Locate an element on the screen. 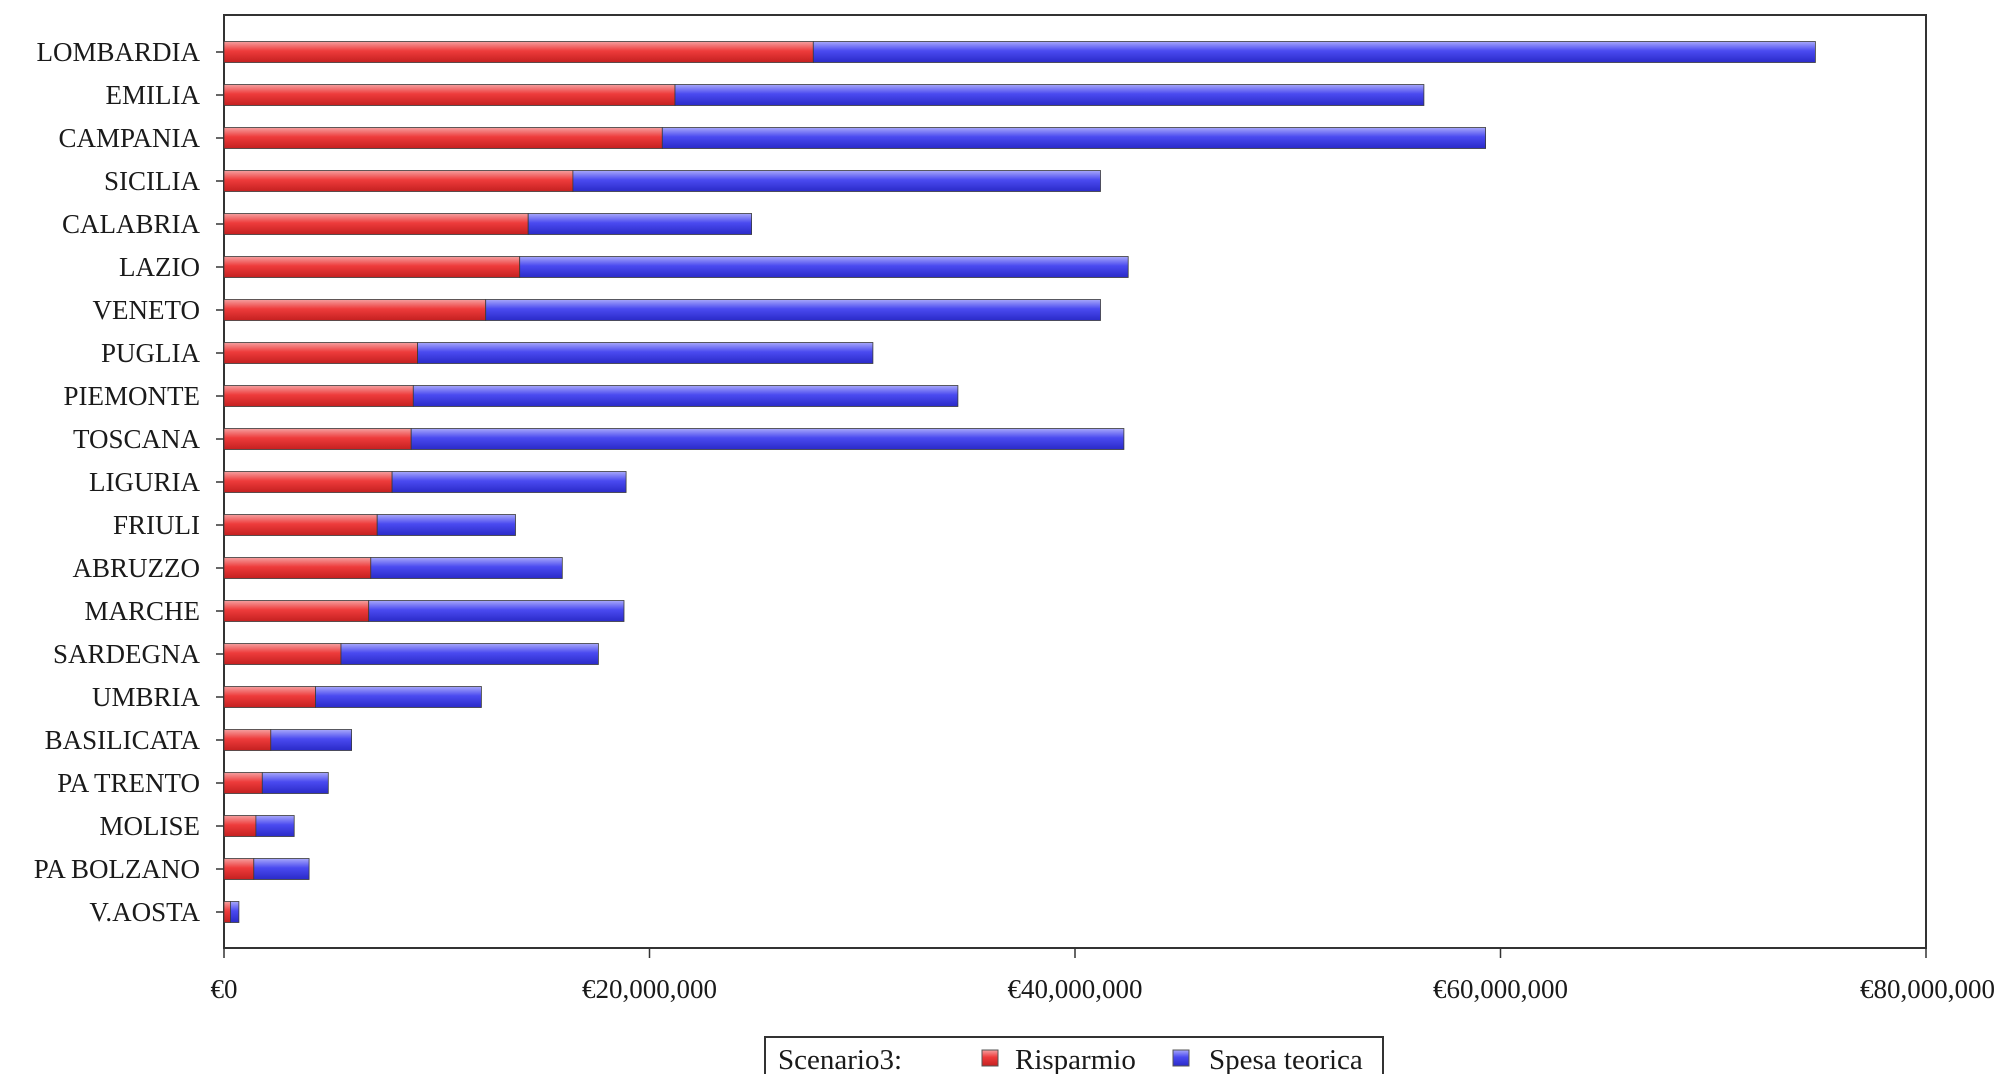  bar-spesa-teorica-emilia is located at coordinates (1049, 95).